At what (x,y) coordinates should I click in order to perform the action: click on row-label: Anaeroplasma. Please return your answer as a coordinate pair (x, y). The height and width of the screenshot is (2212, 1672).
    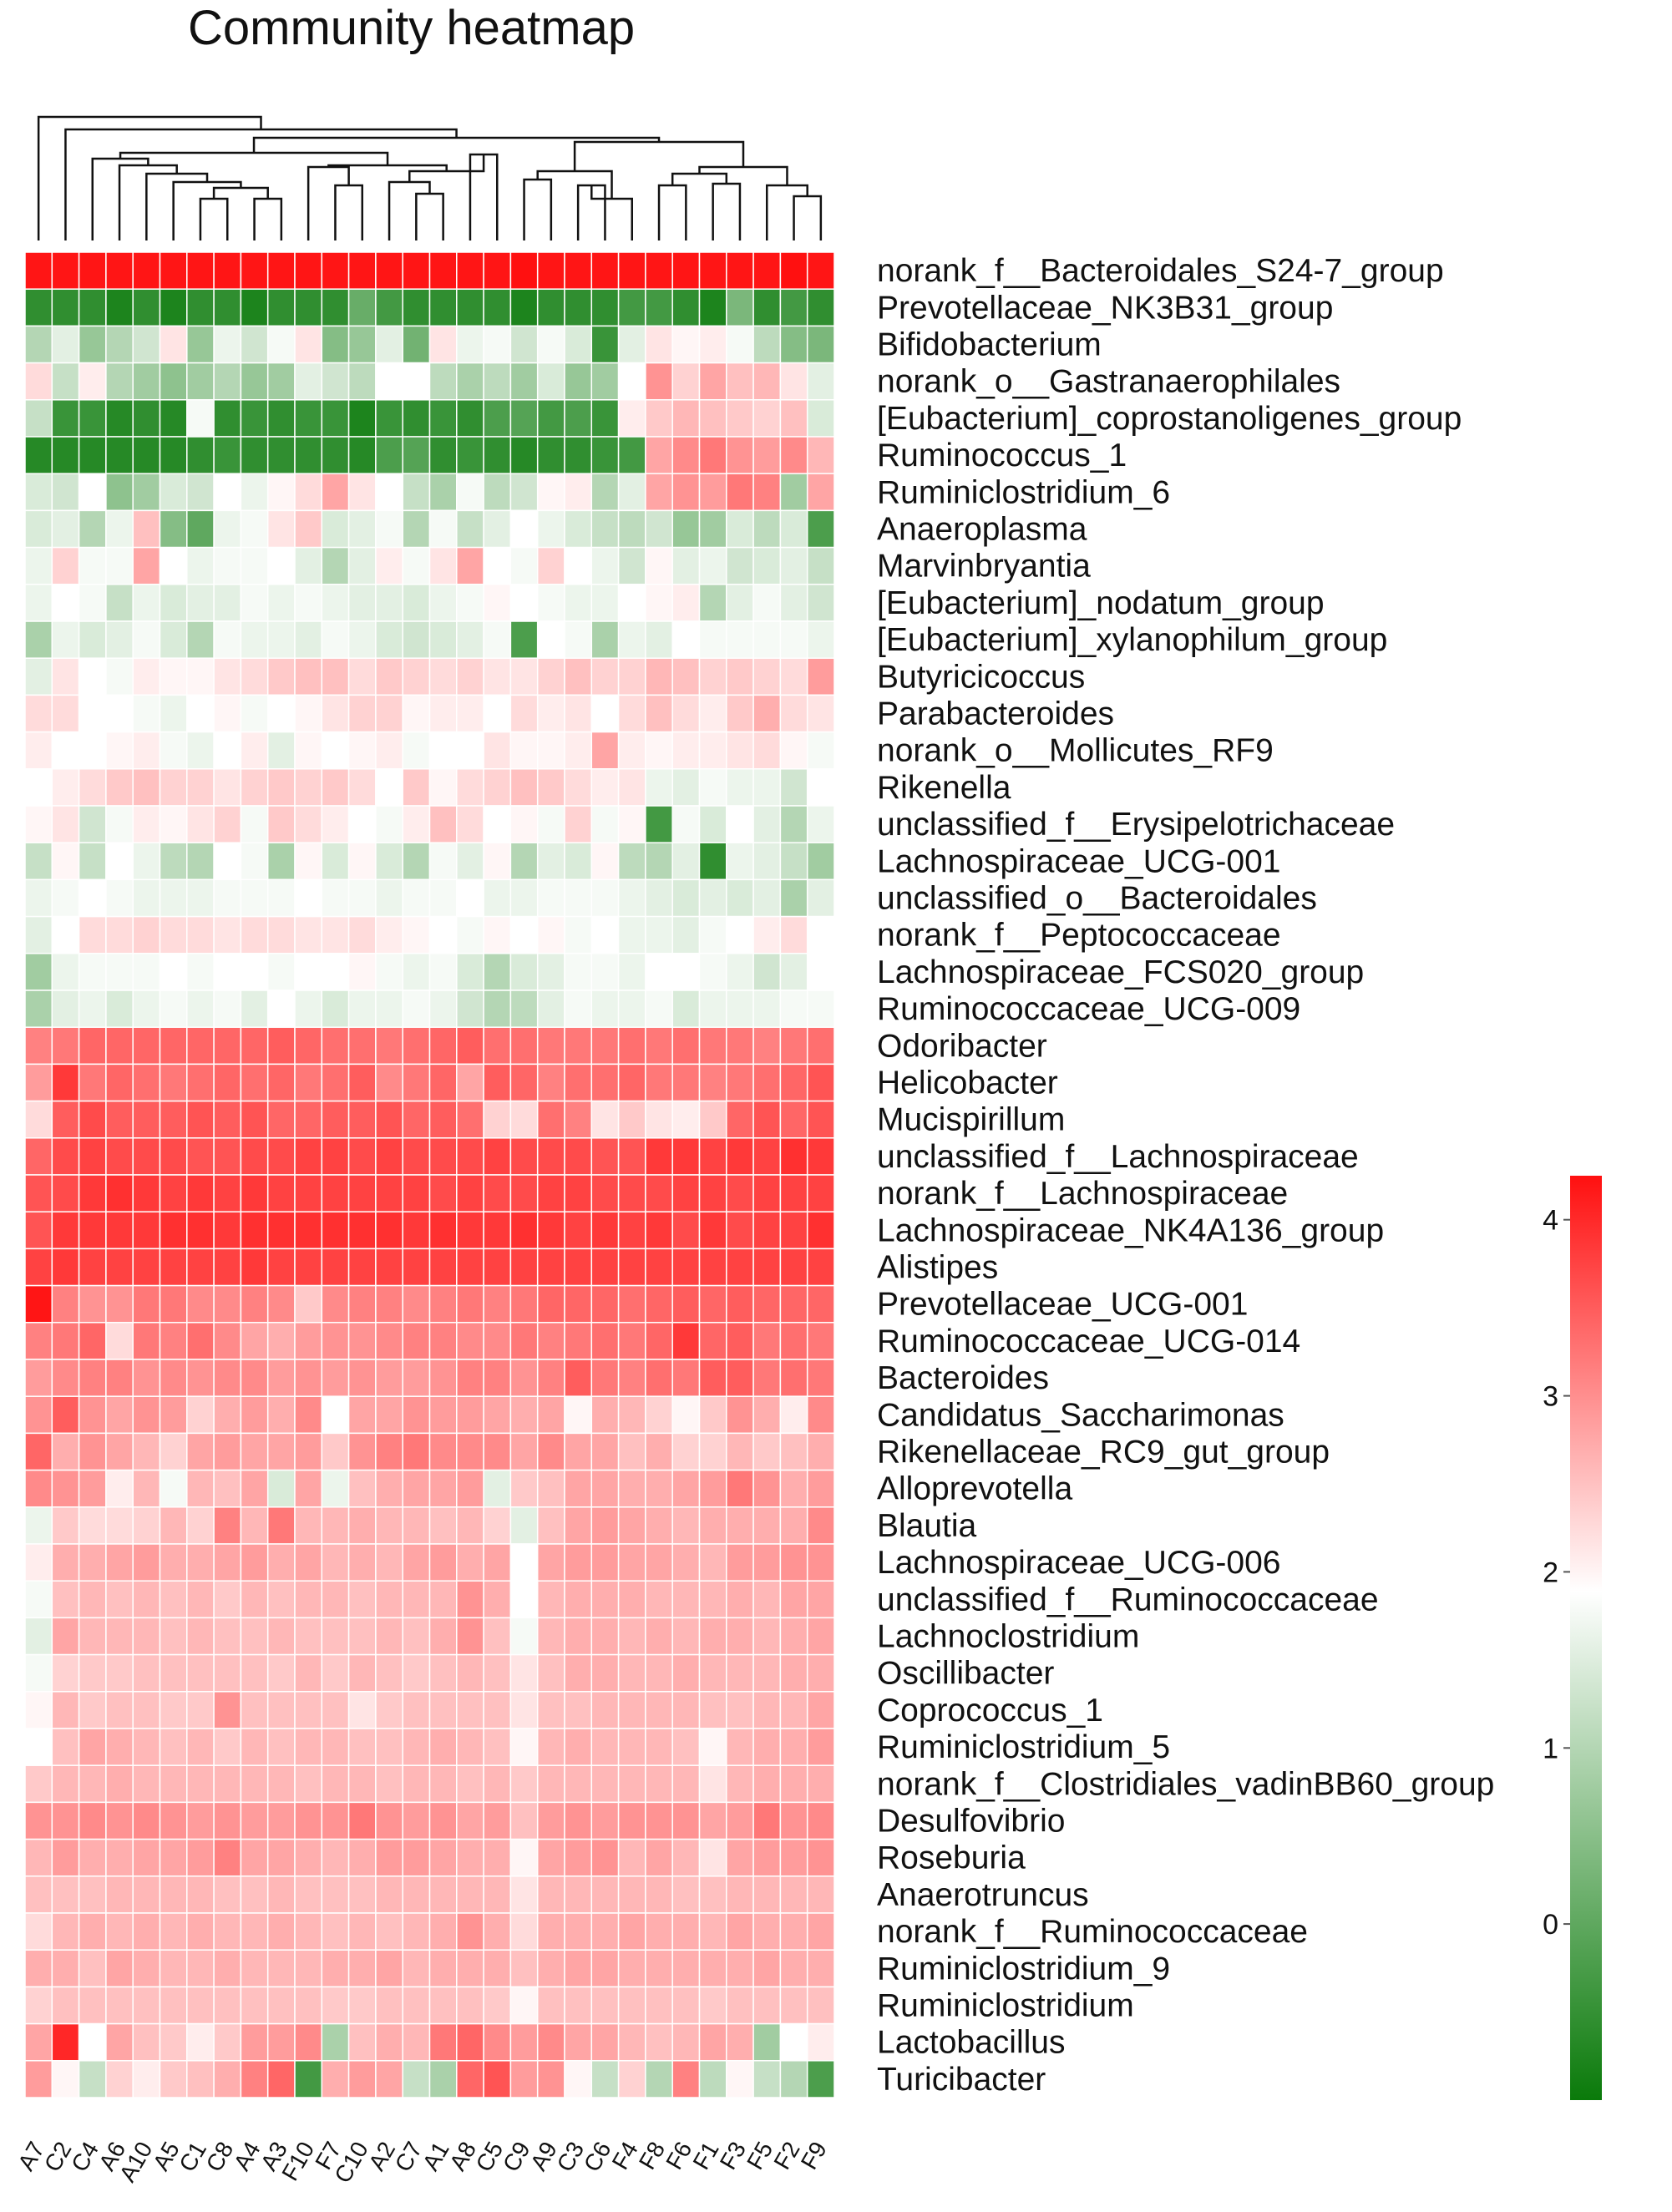
    Looking at the image, I should click on (982, 530).